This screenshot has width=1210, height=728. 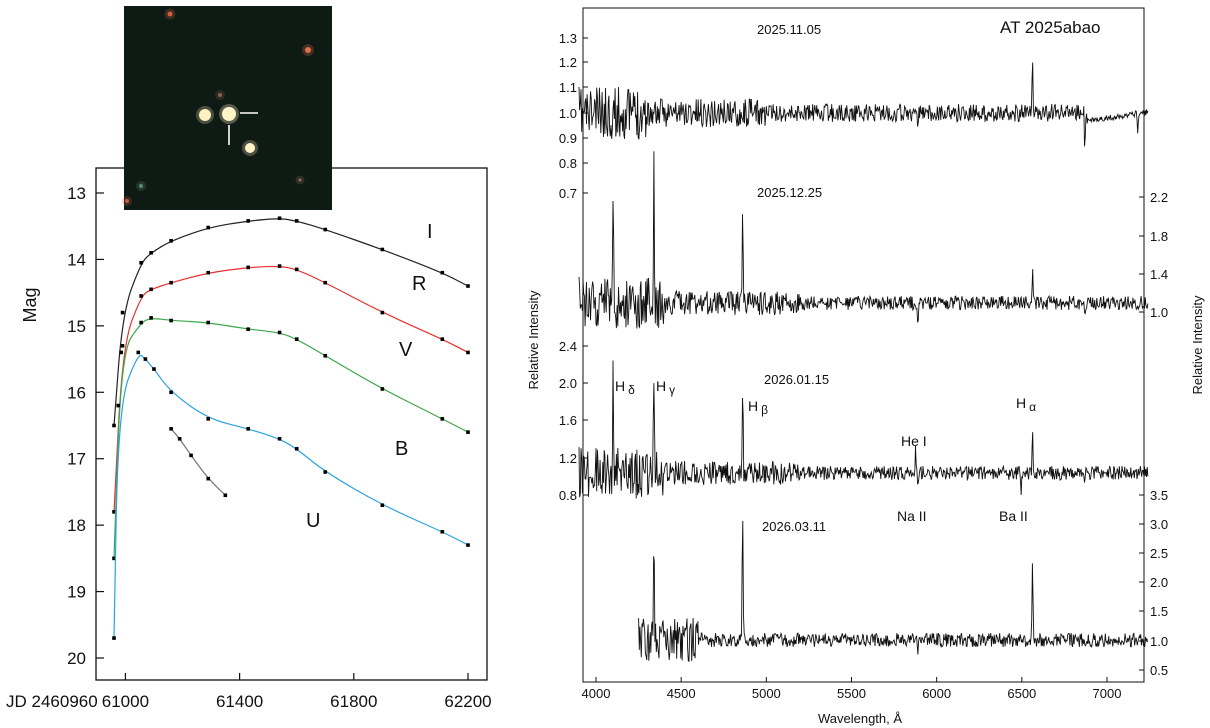 I want to click on line-id-label: Na II, so click(x=912, y=516).